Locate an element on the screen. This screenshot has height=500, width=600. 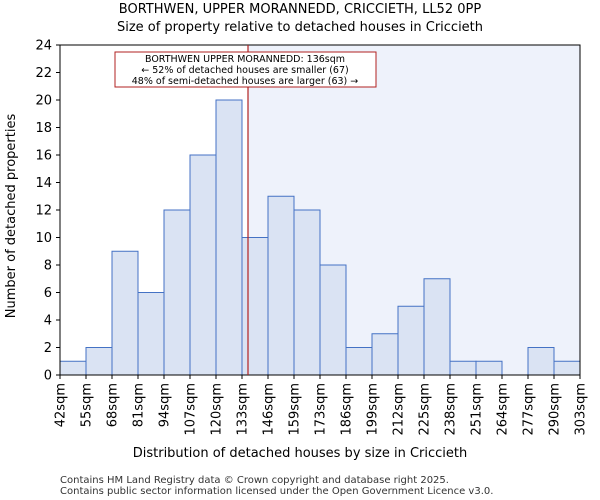
x-tick-label: 107sqm is located at coordinates (191, 409).